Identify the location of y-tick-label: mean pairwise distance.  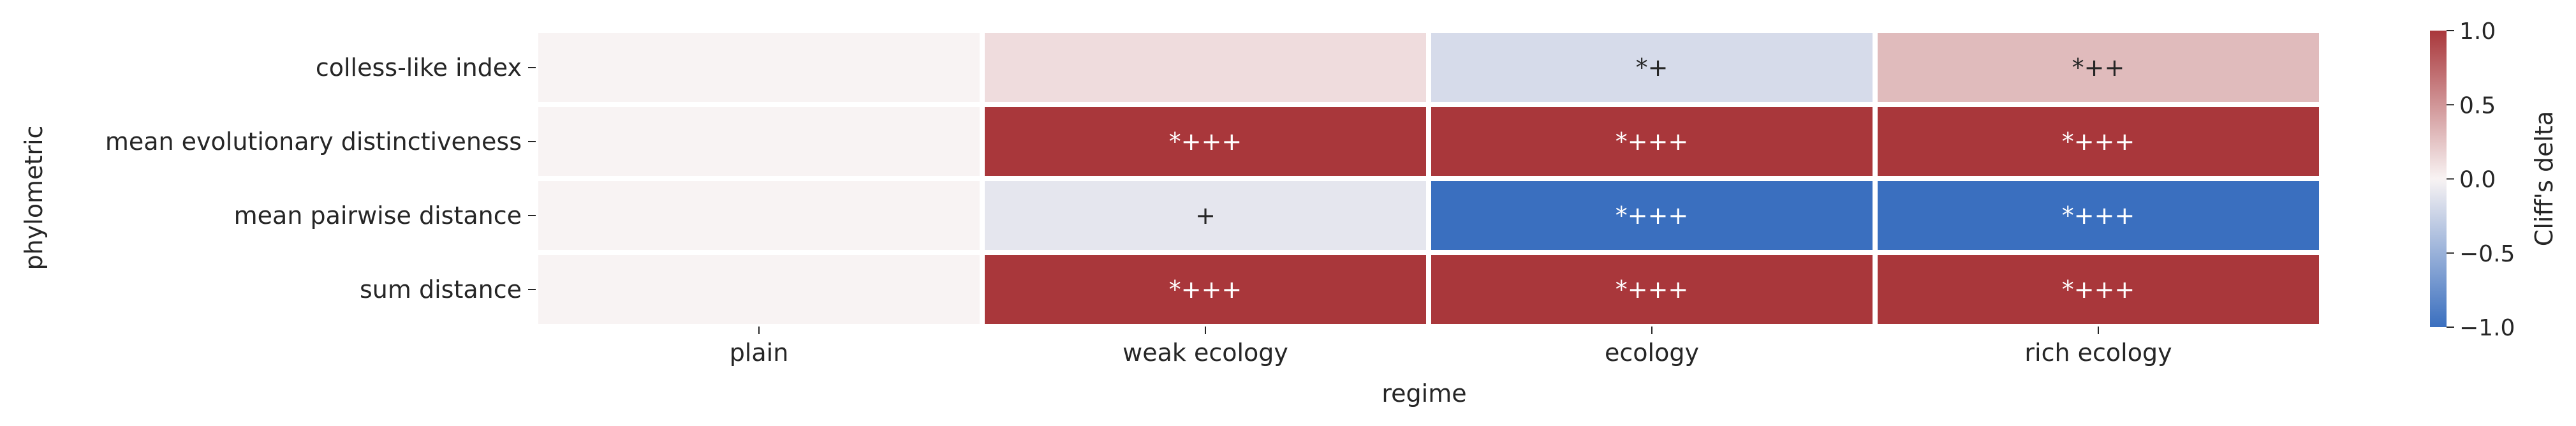
(378, 216).